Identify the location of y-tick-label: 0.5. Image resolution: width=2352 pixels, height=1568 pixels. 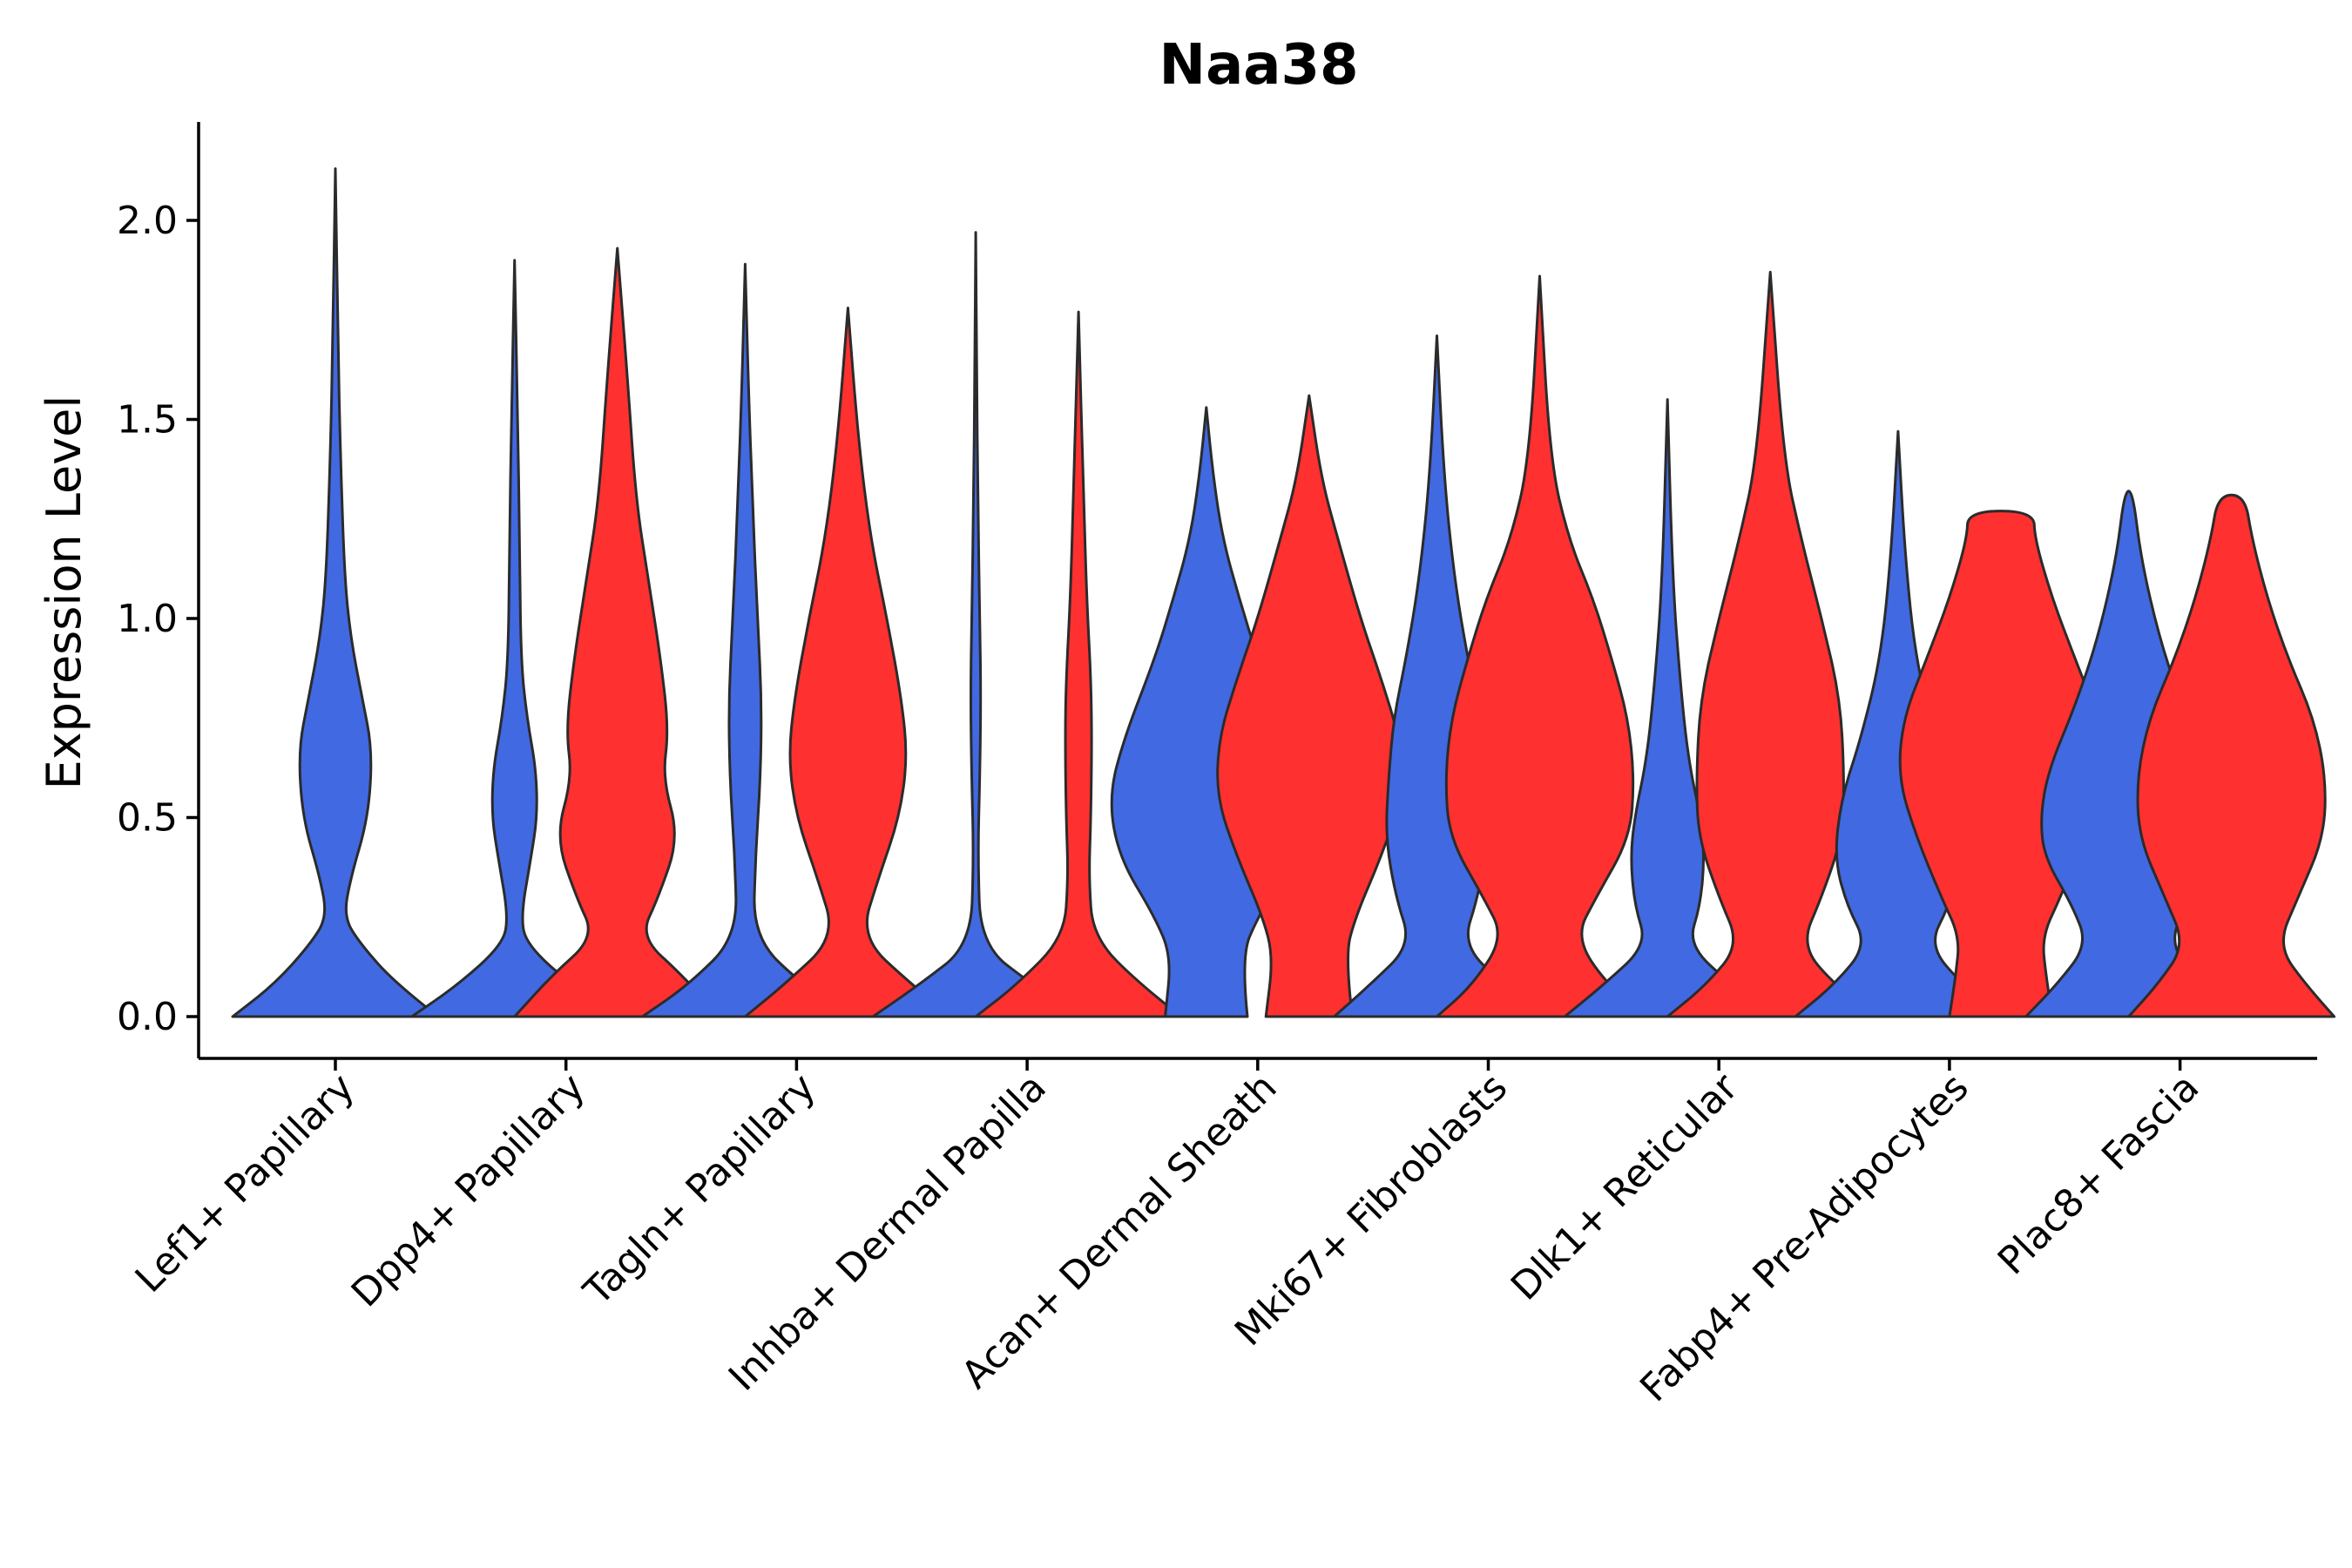
(147, 818).